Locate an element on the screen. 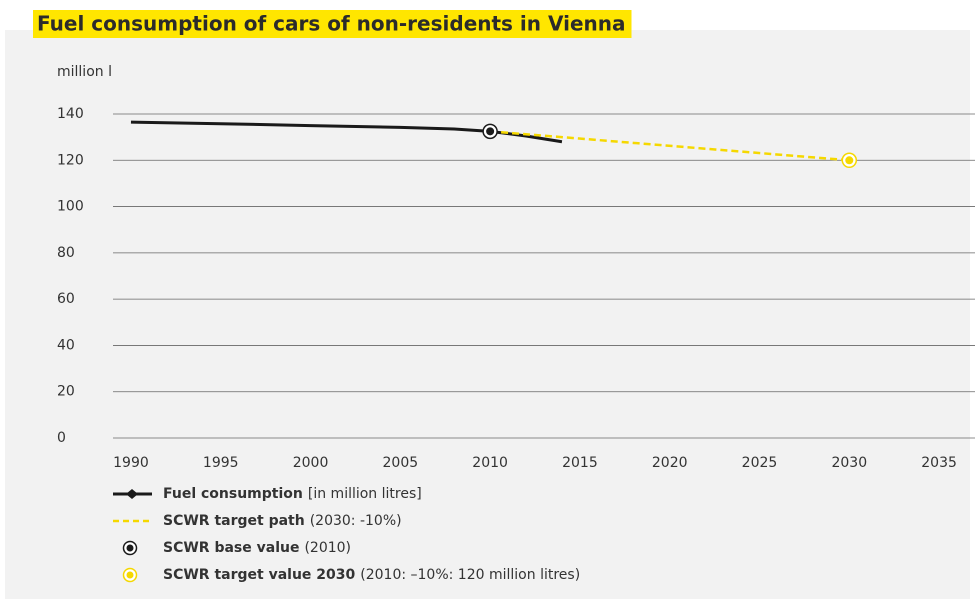  legend-name: Fuel consumption is located at coordinates (233, 494).